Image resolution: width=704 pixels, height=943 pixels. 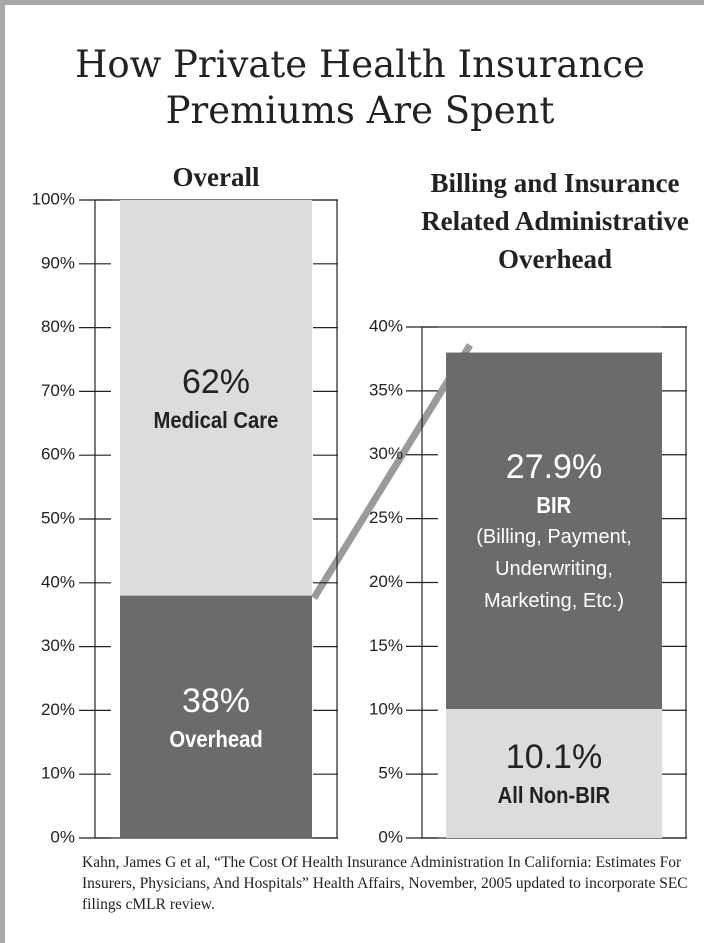 What do you see at coordinates (554, 504) in the screenshot?
I see `series-name: BIR` at bounding box center [554, 504].